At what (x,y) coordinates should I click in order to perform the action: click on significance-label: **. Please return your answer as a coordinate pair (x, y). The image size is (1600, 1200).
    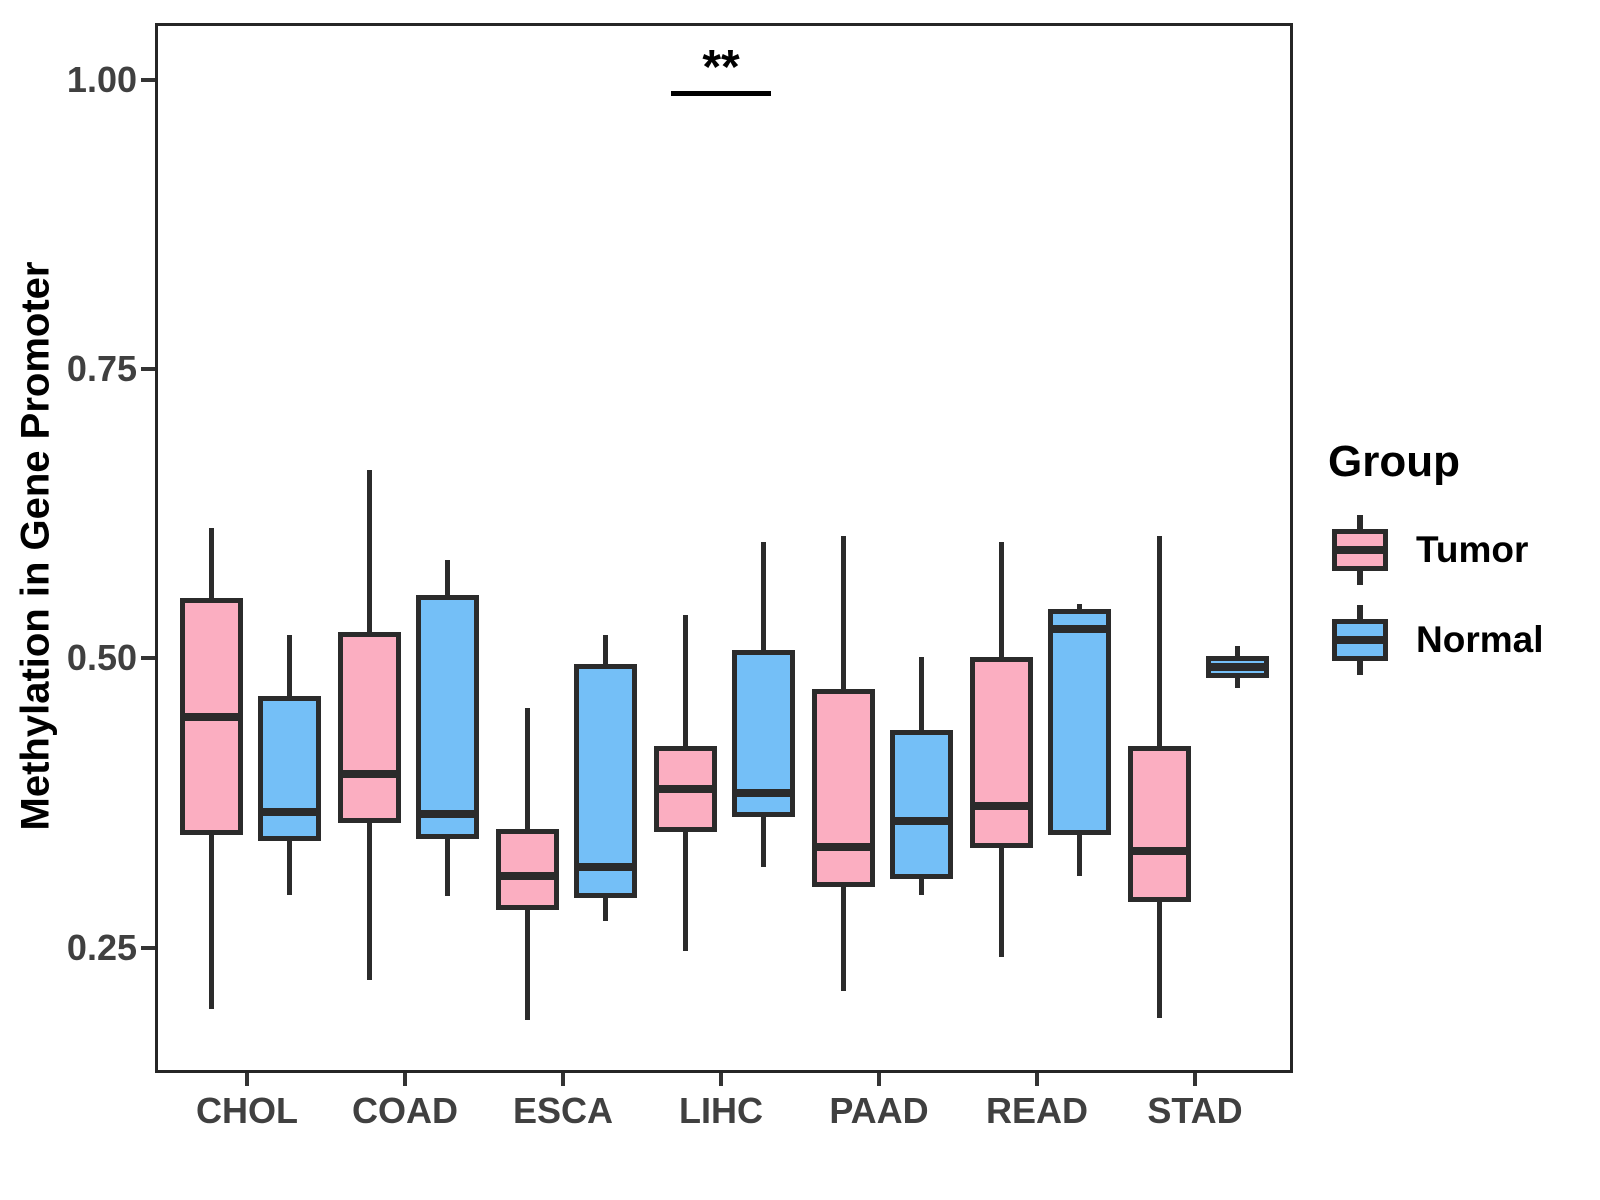
    Looking at the image, I should click on (721, 68).